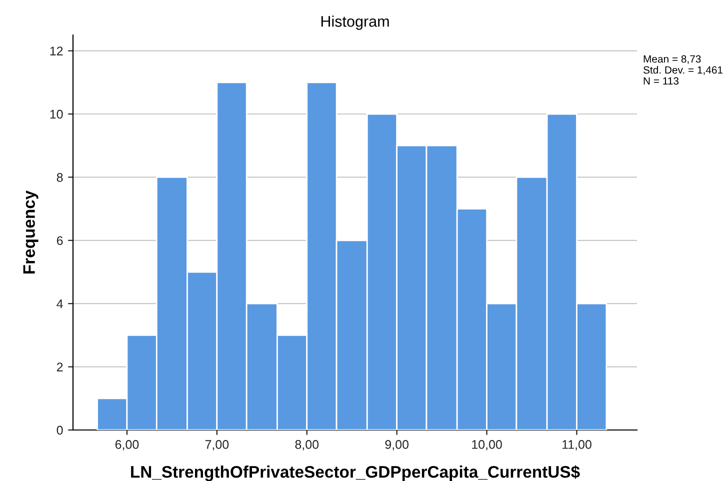 This screenshot has width=727, height=481. I want to click on text: Std. Dev. = 1,461, so click(683, 70).